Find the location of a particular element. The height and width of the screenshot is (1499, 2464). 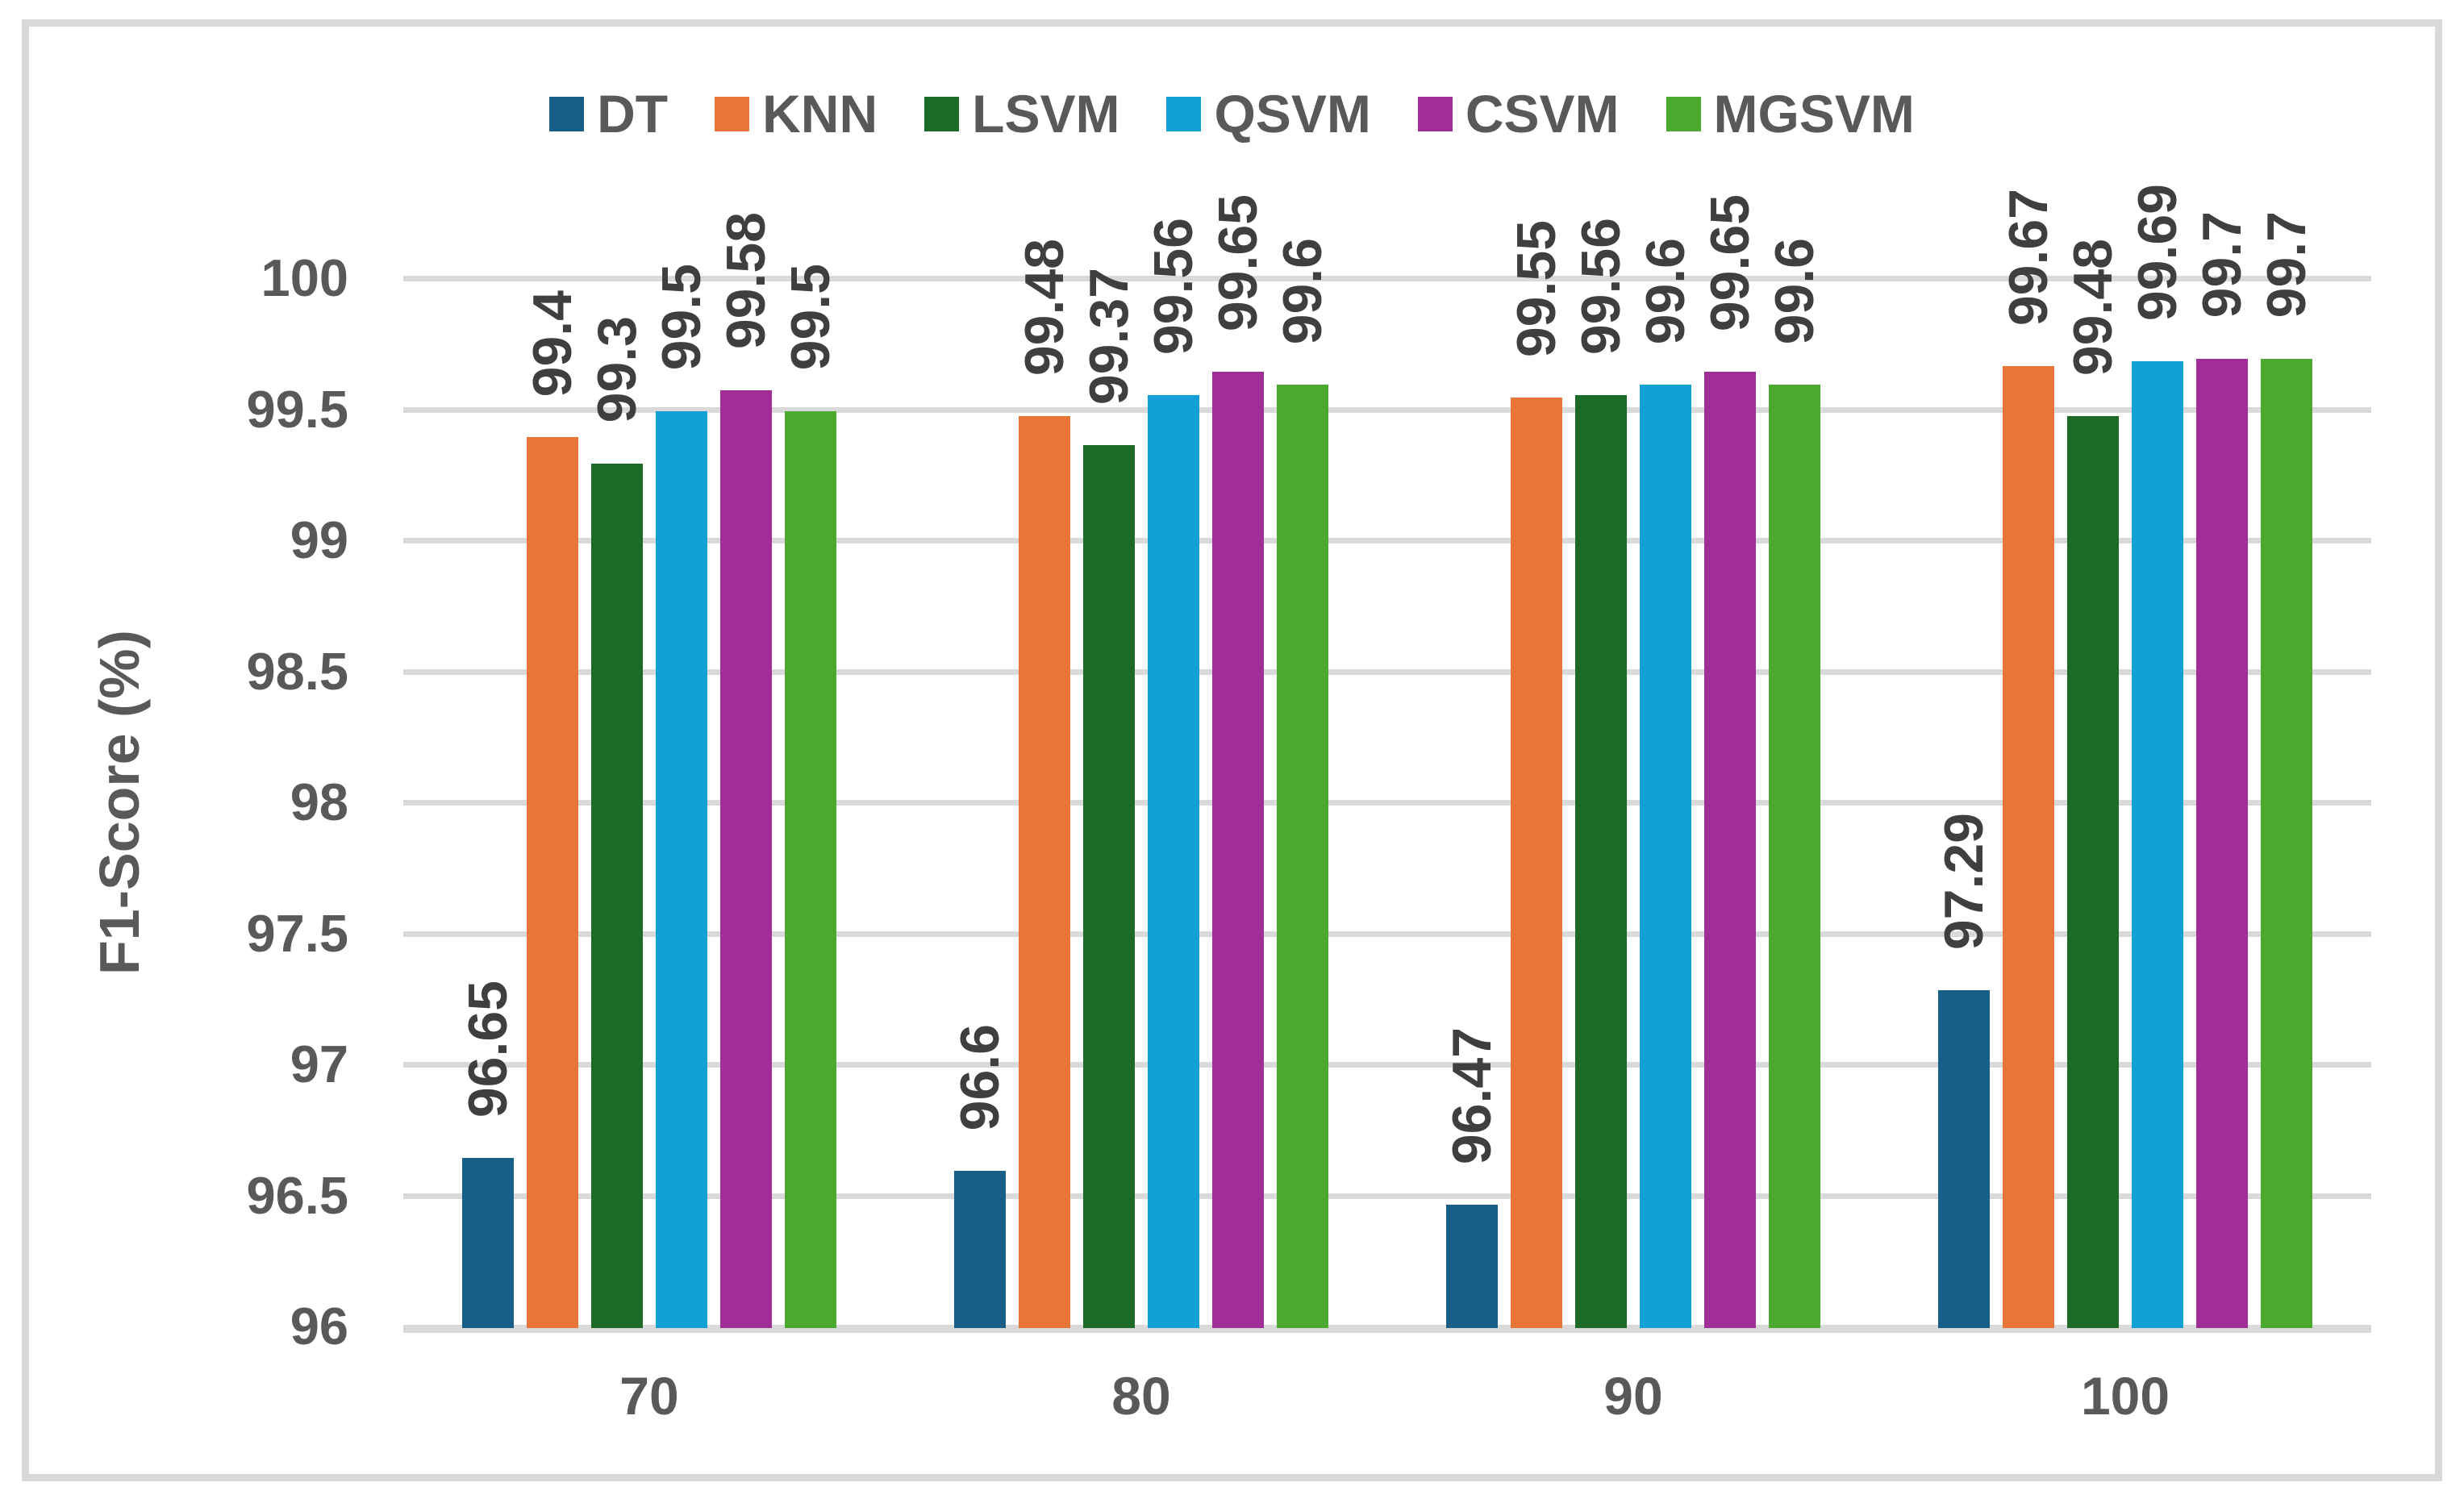

legend-item: LSVM is located at coordinates (1021, 113).